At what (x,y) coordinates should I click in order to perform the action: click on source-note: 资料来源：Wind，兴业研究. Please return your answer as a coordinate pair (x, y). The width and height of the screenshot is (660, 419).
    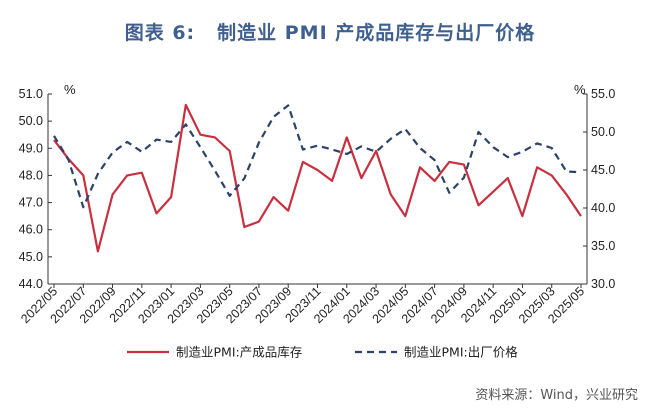
    Looking at the image, I should click on (556, 395).